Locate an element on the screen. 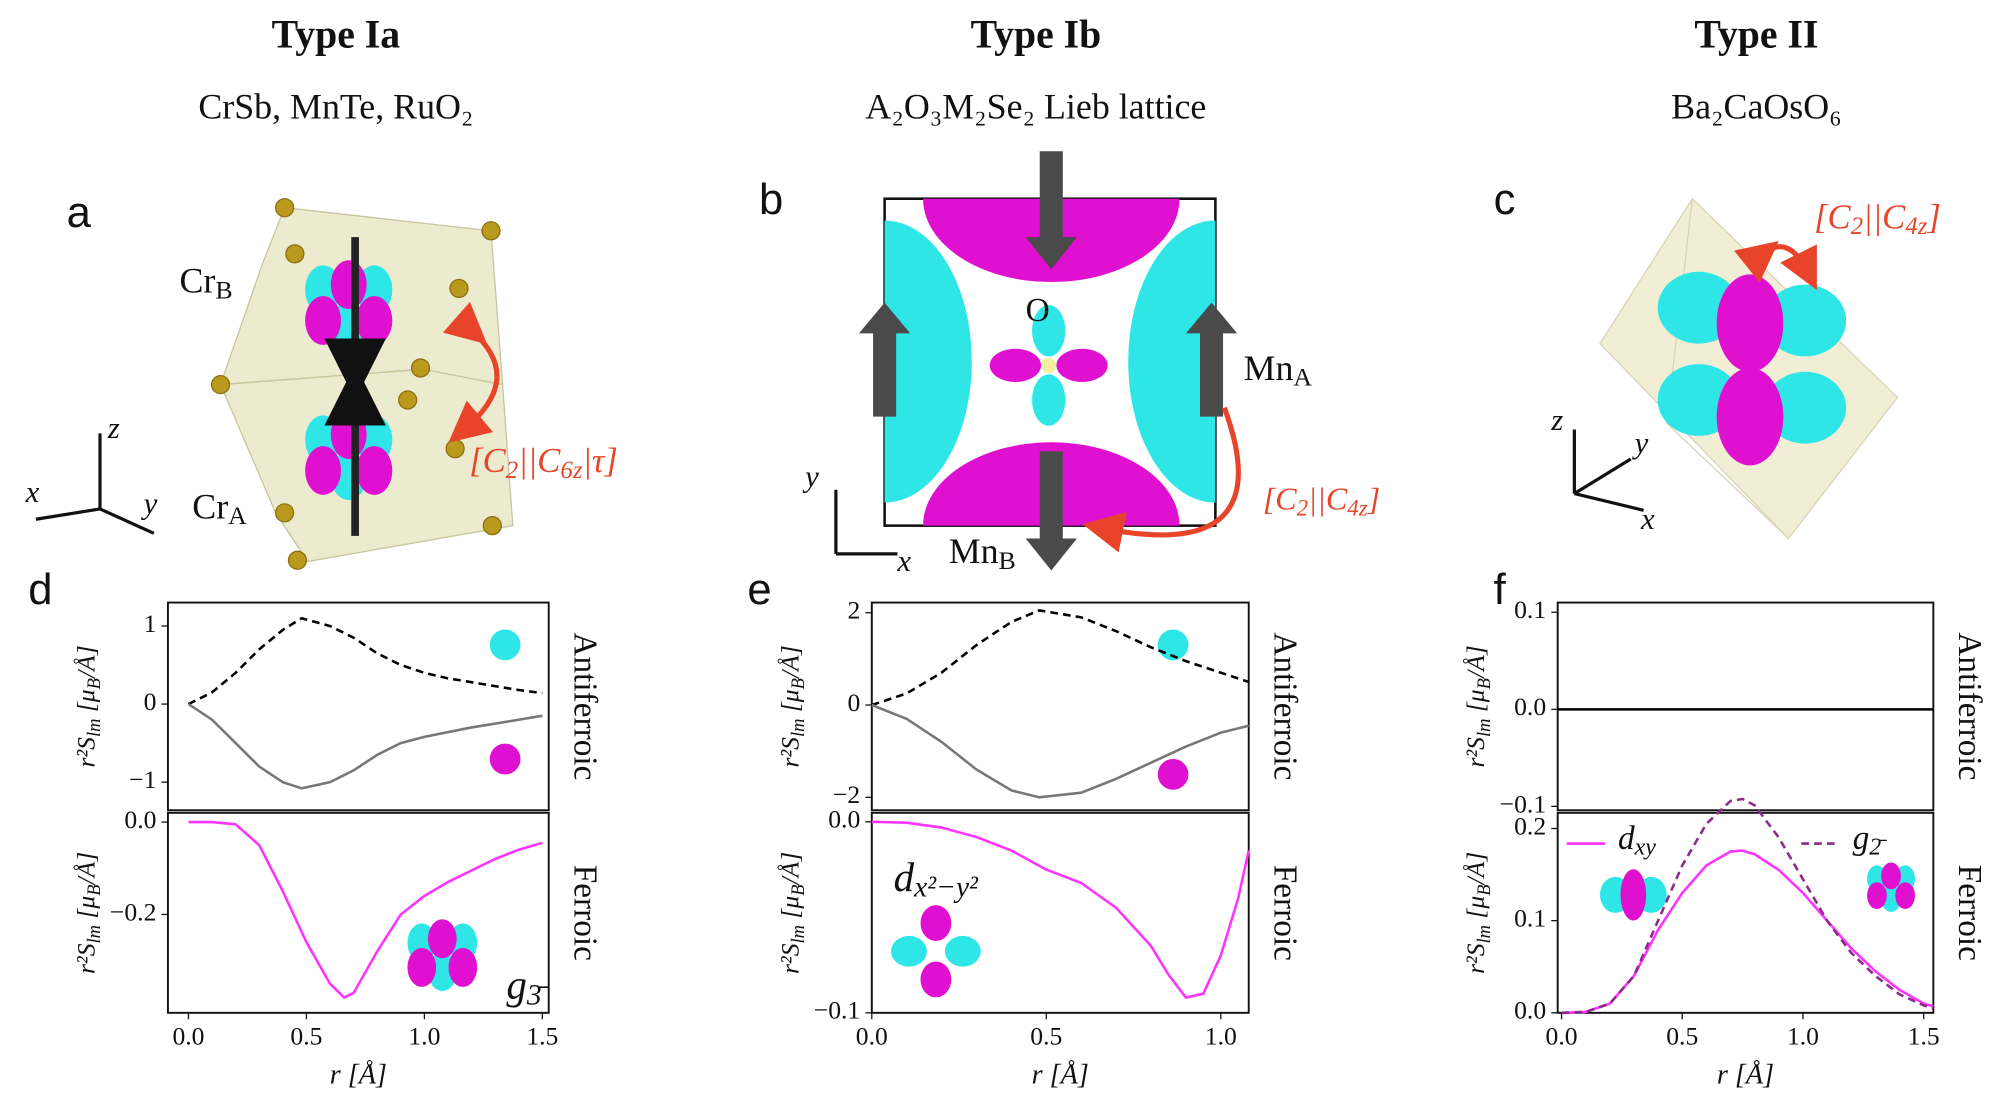 The height and width of the screenshot is (1100, 2000). y-tick-label: 2 is located at coordinates (853, 610).